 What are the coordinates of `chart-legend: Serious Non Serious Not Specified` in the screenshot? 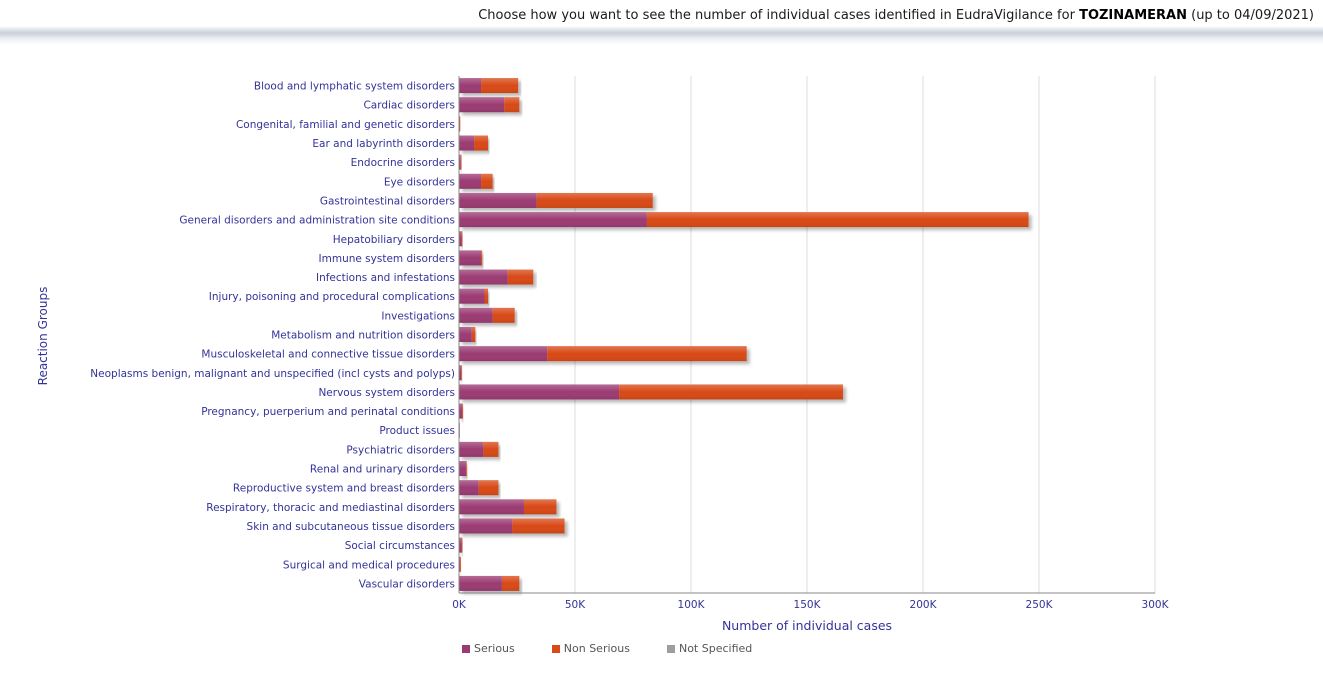 It's located at (625, 648).